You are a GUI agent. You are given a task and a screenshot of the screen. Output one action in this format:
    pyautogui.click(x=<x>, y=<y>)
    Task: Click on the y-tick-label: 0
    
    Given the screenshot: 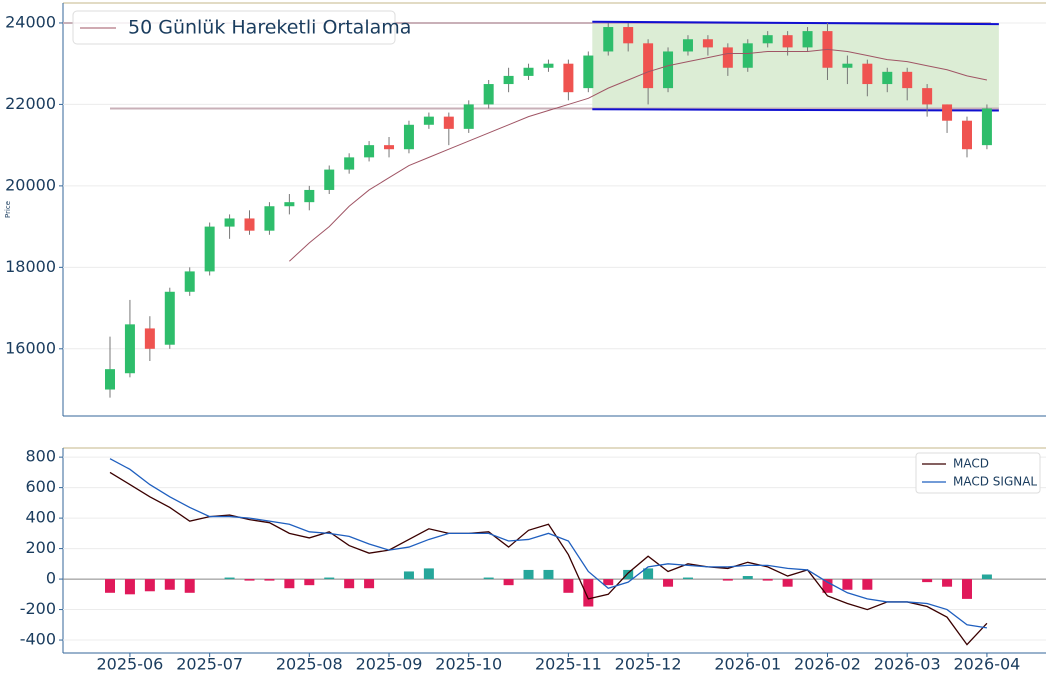 What is the action you would take?
    pyautogui.click(x=51, y=578)
    